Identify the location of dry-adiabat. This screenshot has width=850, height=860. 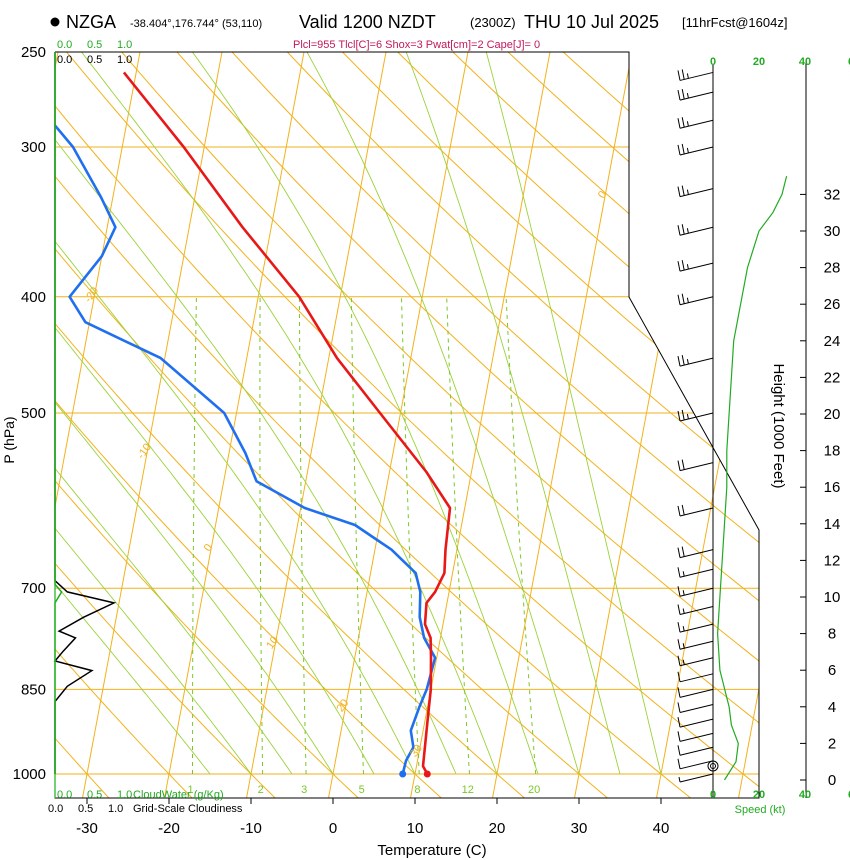
(124, 425).